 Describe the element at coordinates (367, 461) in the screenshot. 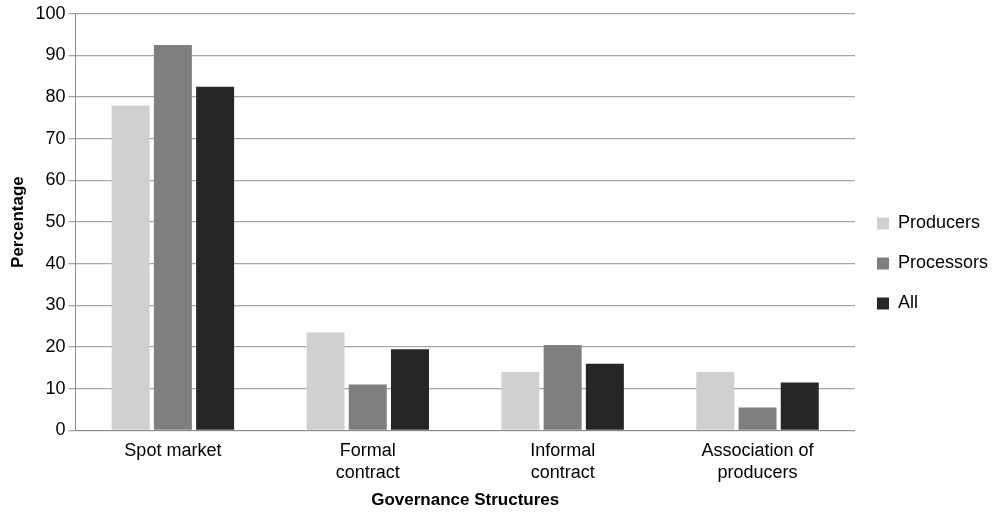

I see `x-tick-label: Formal contract` at that location.